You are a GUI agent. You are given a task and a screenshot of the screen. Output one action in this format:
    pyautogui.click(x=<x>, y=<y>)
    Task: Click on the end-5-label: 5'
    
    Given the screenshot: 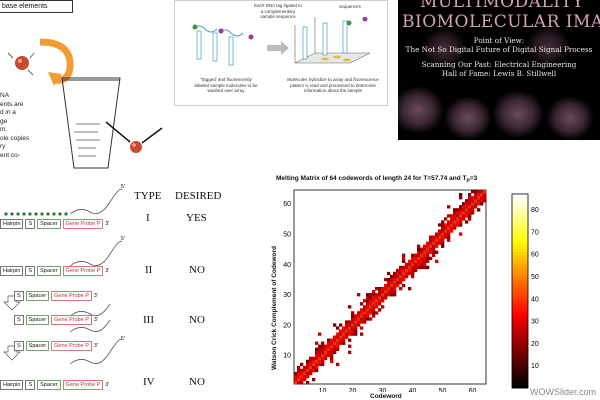 What is the action you would take?
    pyautogui.click(x=123, y=339)
    